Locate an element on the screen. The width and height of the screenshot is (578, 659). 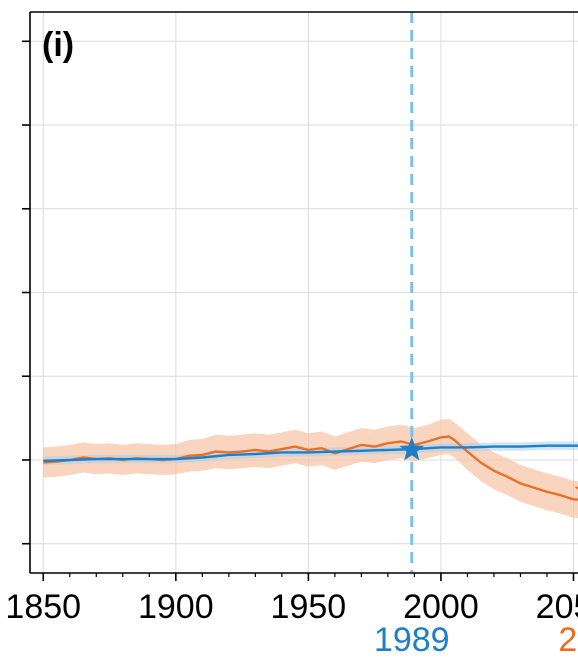
x-tick-labels: 1850 1900 1950 2000 2050 is located at coordinates (291, 607).